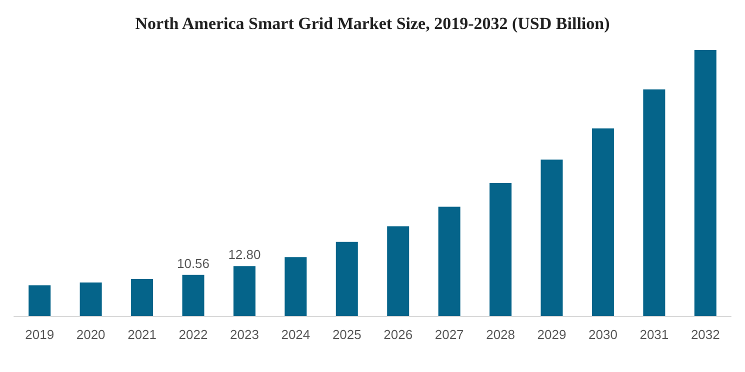 The height and width of the screenshot is (372, 745). What do you see at coordinates (142, 334) in the screenshot?
I see `x-tick-label: 2021` at bounding box center [142, 334].